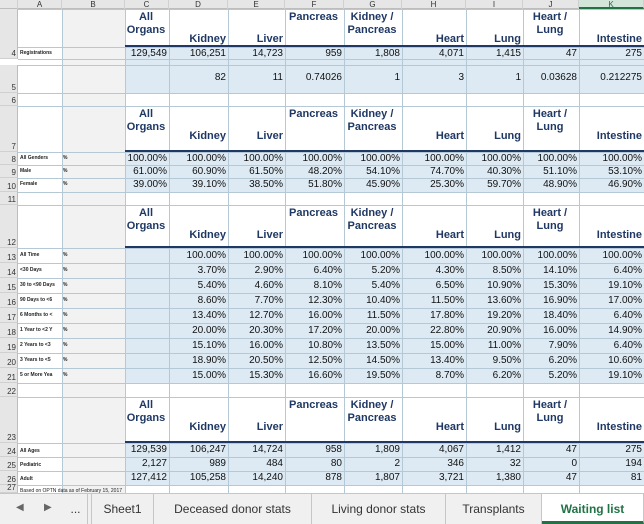 The width and height of the screenshot is (644, 524). What do you see at coordinates (9, 158) in the screenshot?
I see `row-header: 8` at bounding box center [9, 158].